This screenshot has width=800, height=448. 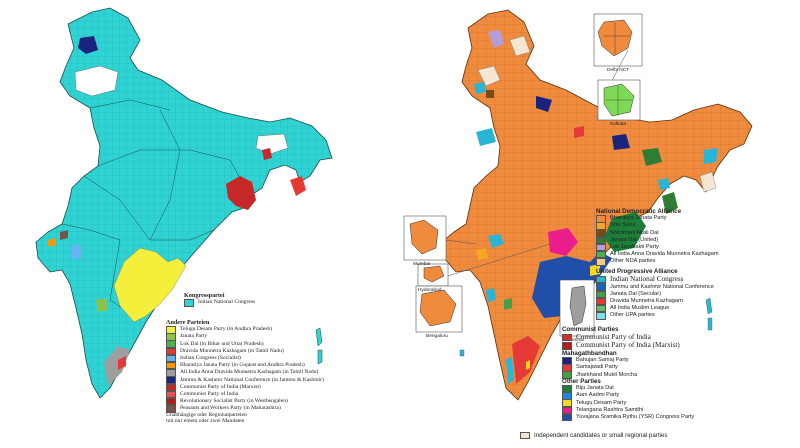 What do you see at coordinates (210, 357) in the screenshot?
I see `legend-label: Indian Congress (Socialist)` at bounding box center [210, 357].